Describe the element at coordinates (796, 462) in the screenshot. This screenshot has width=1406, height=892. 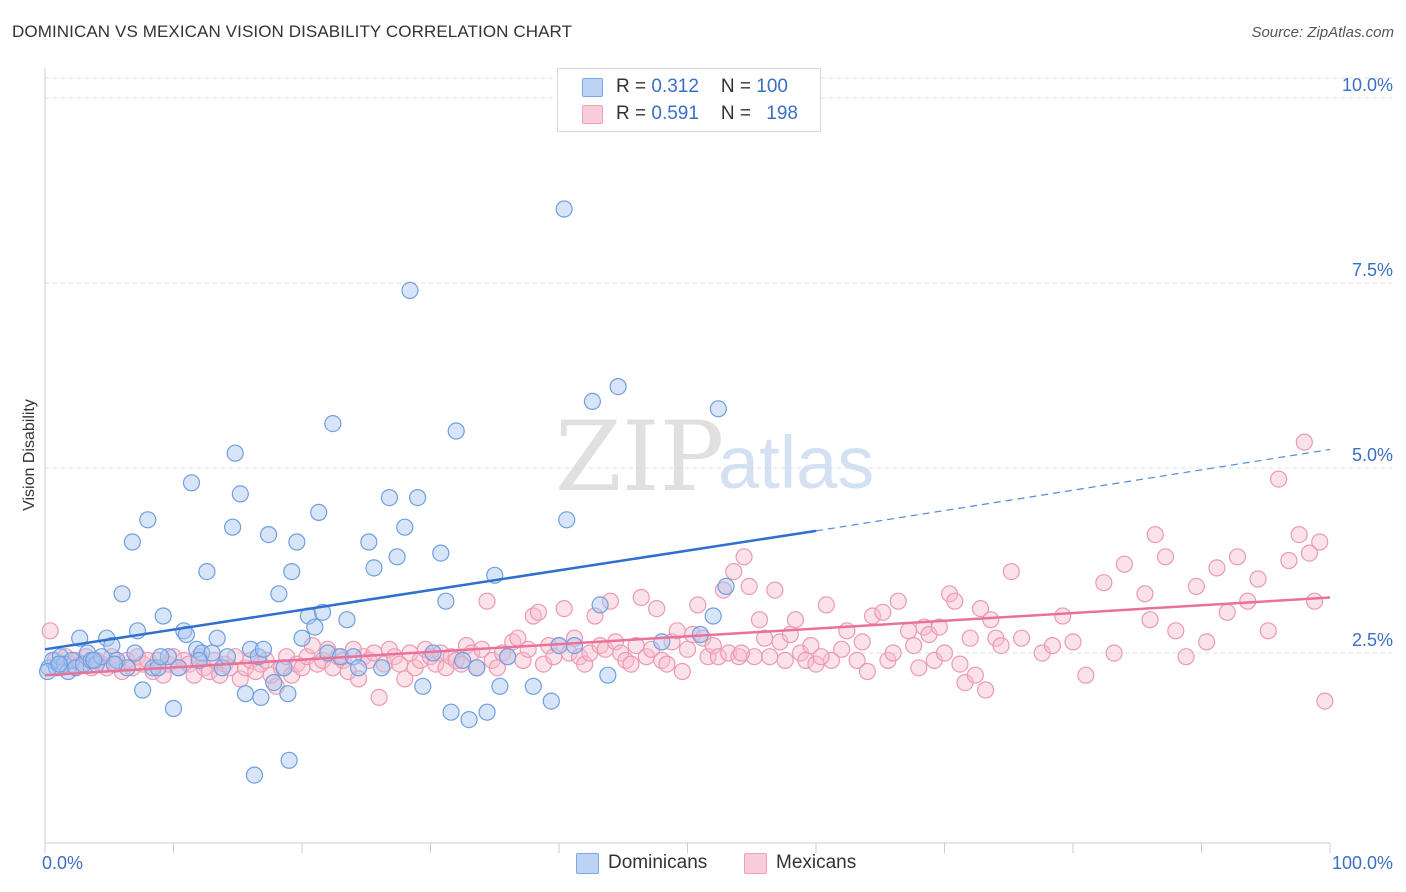
I see `watermark-atlas: atlas` at that location.